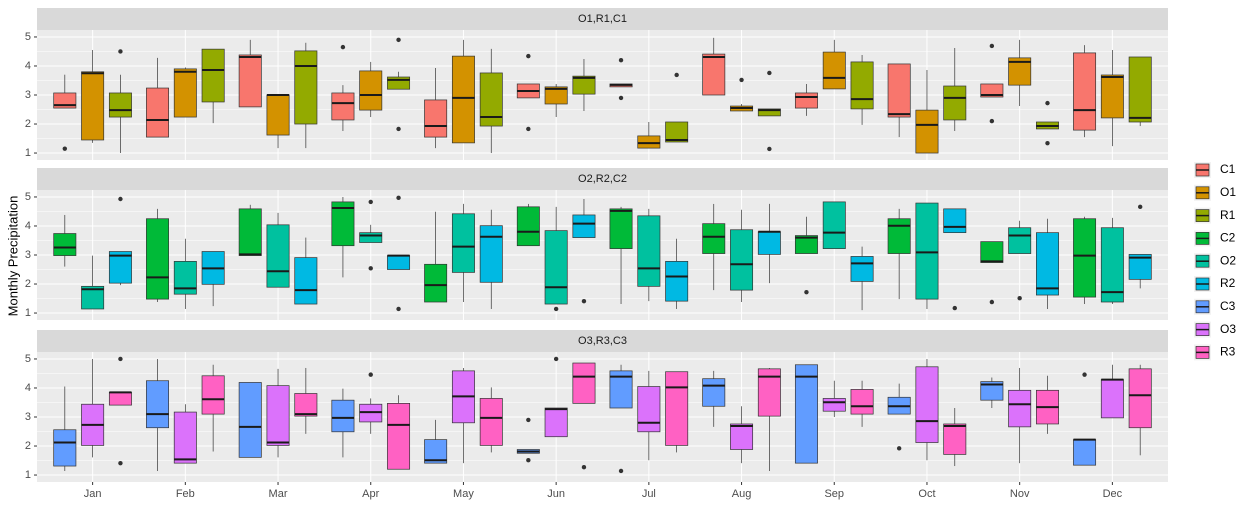 The width and height of the screenshot is (1255, 519). What do you see at coordinates (28, 284) in the screenshot?
I see `y-tick-label: 2` at bounding box center [28, 284].